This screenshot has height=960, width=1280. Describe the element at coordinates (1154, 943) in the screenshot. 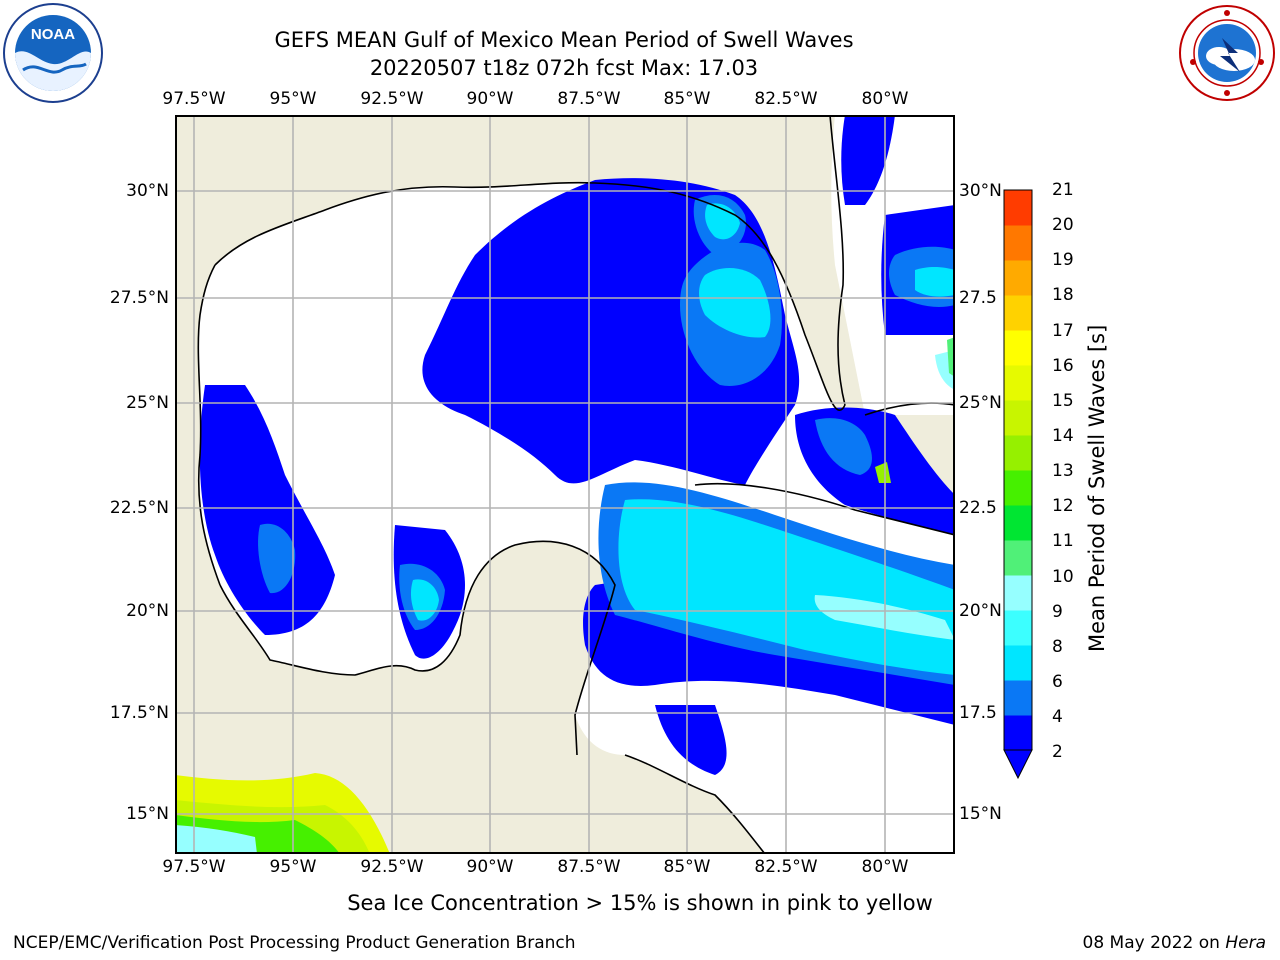

I see `footer-date-text: 08 May 2022 on` at that location.